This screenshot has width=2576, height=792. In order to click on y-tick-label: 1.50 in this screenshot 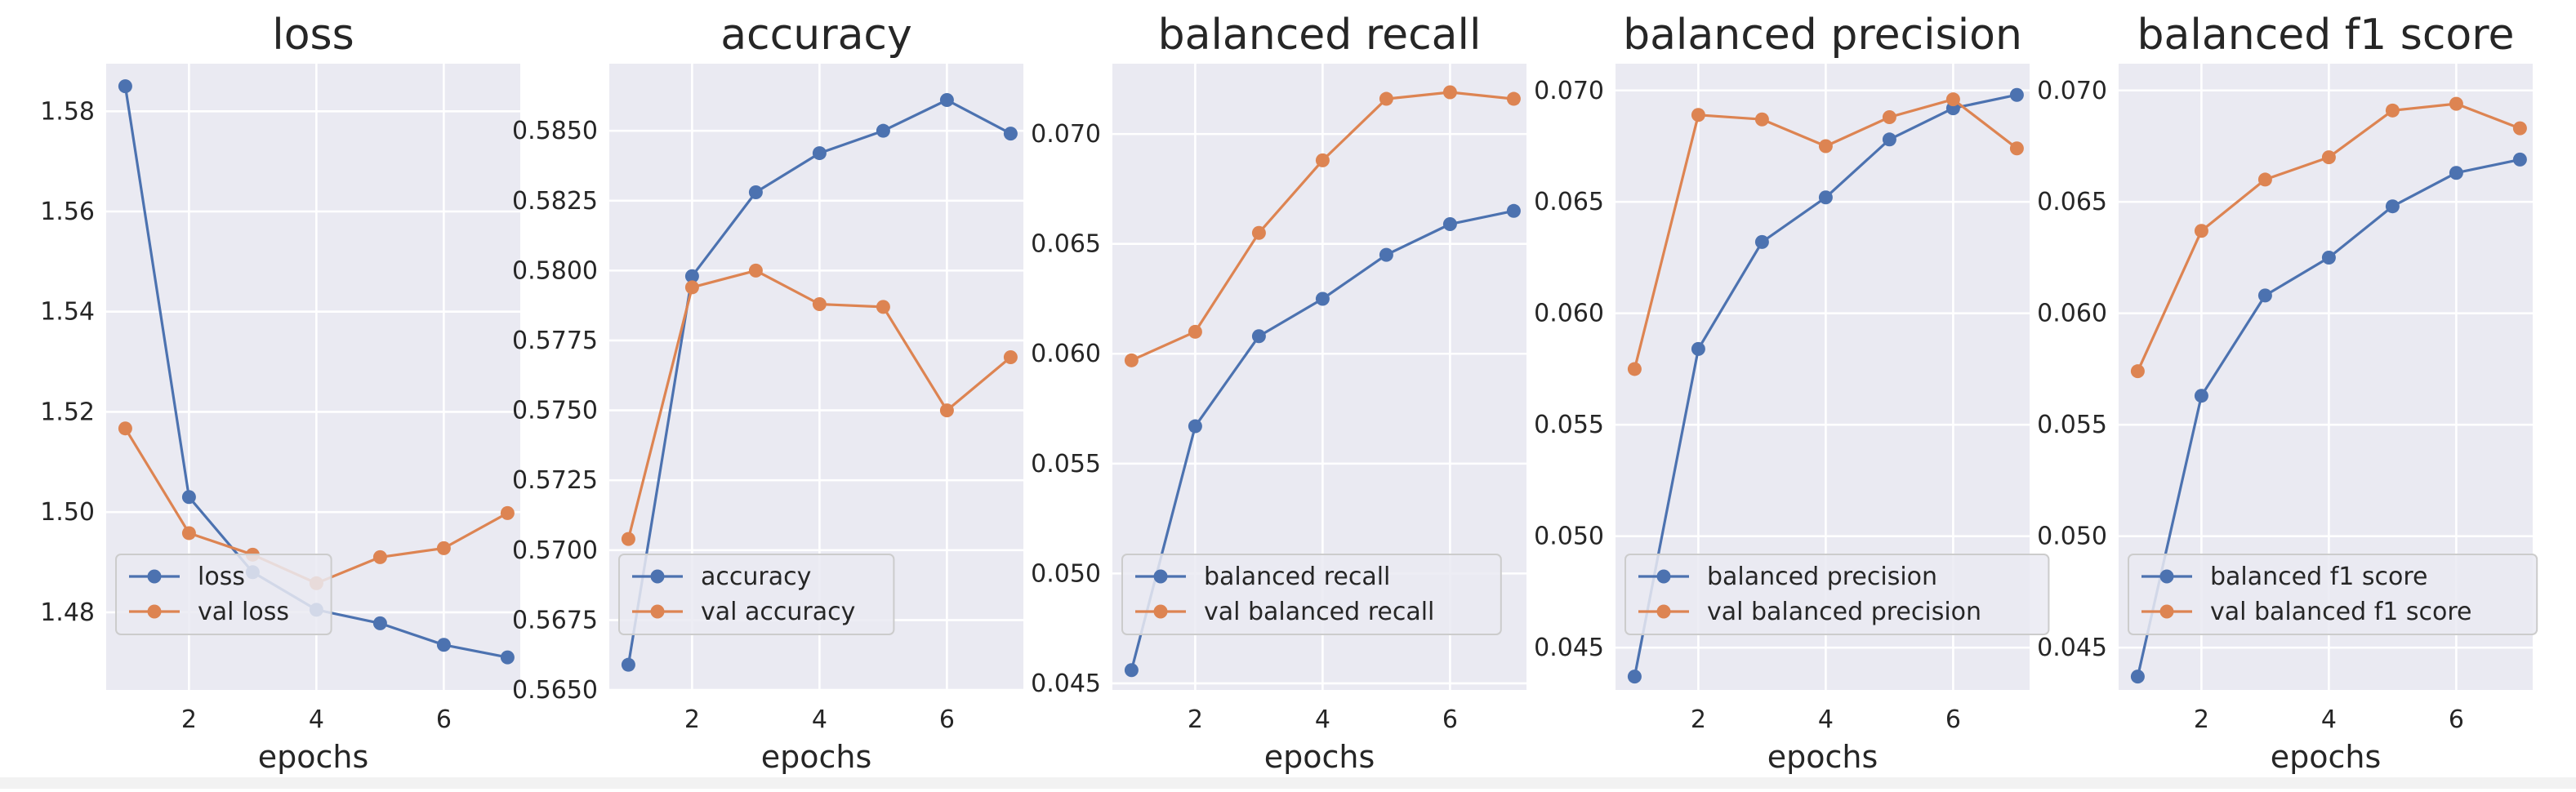, I will do `click(67, 512)`.